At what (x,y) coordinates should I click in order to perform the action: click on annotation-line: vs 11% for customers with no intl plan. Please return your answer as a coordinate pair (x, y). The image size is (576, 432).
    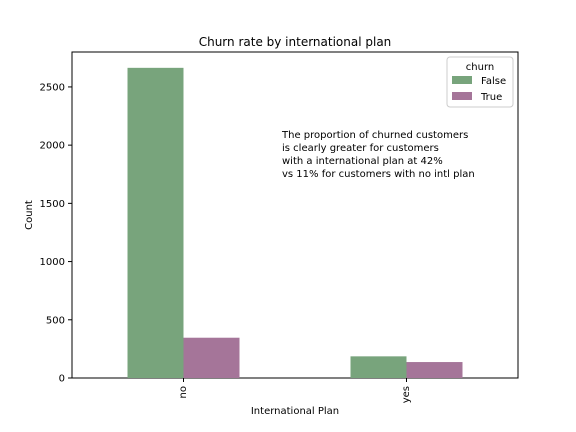
    Looking at the image, I should click on (378, 174).